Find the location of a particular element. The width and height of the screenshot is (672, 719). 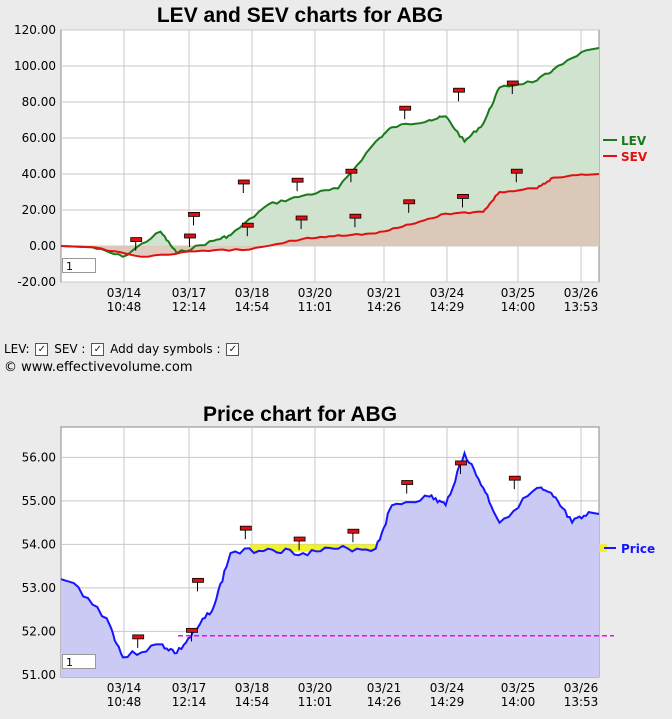

series-controls: LEV: ✓ SEV : ✓ Add day symbols : ✓ is located at coordinates (122, 349).